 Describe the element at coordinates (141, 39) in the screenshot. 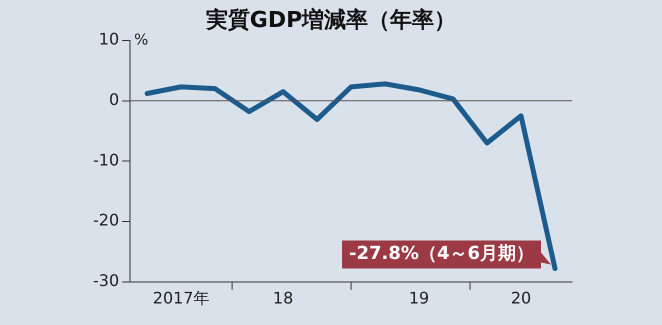

I see `y-axis-title: %` at that location.